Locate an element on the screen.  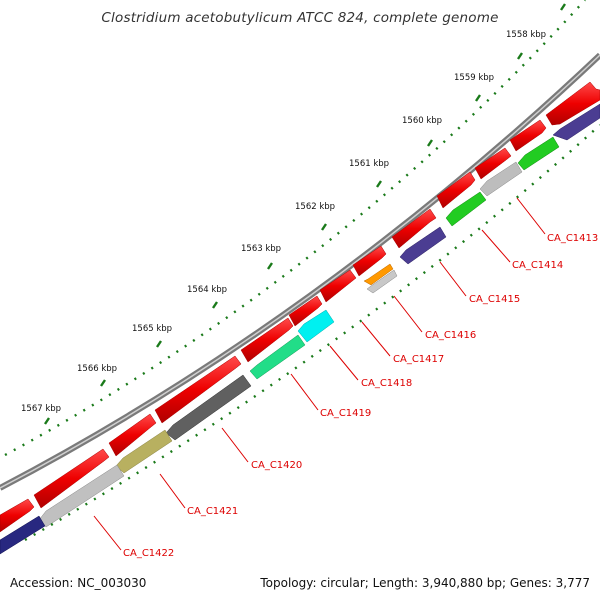
gene-label-CA_C1418: CA_C1418 is located at coordinates (386, 383).